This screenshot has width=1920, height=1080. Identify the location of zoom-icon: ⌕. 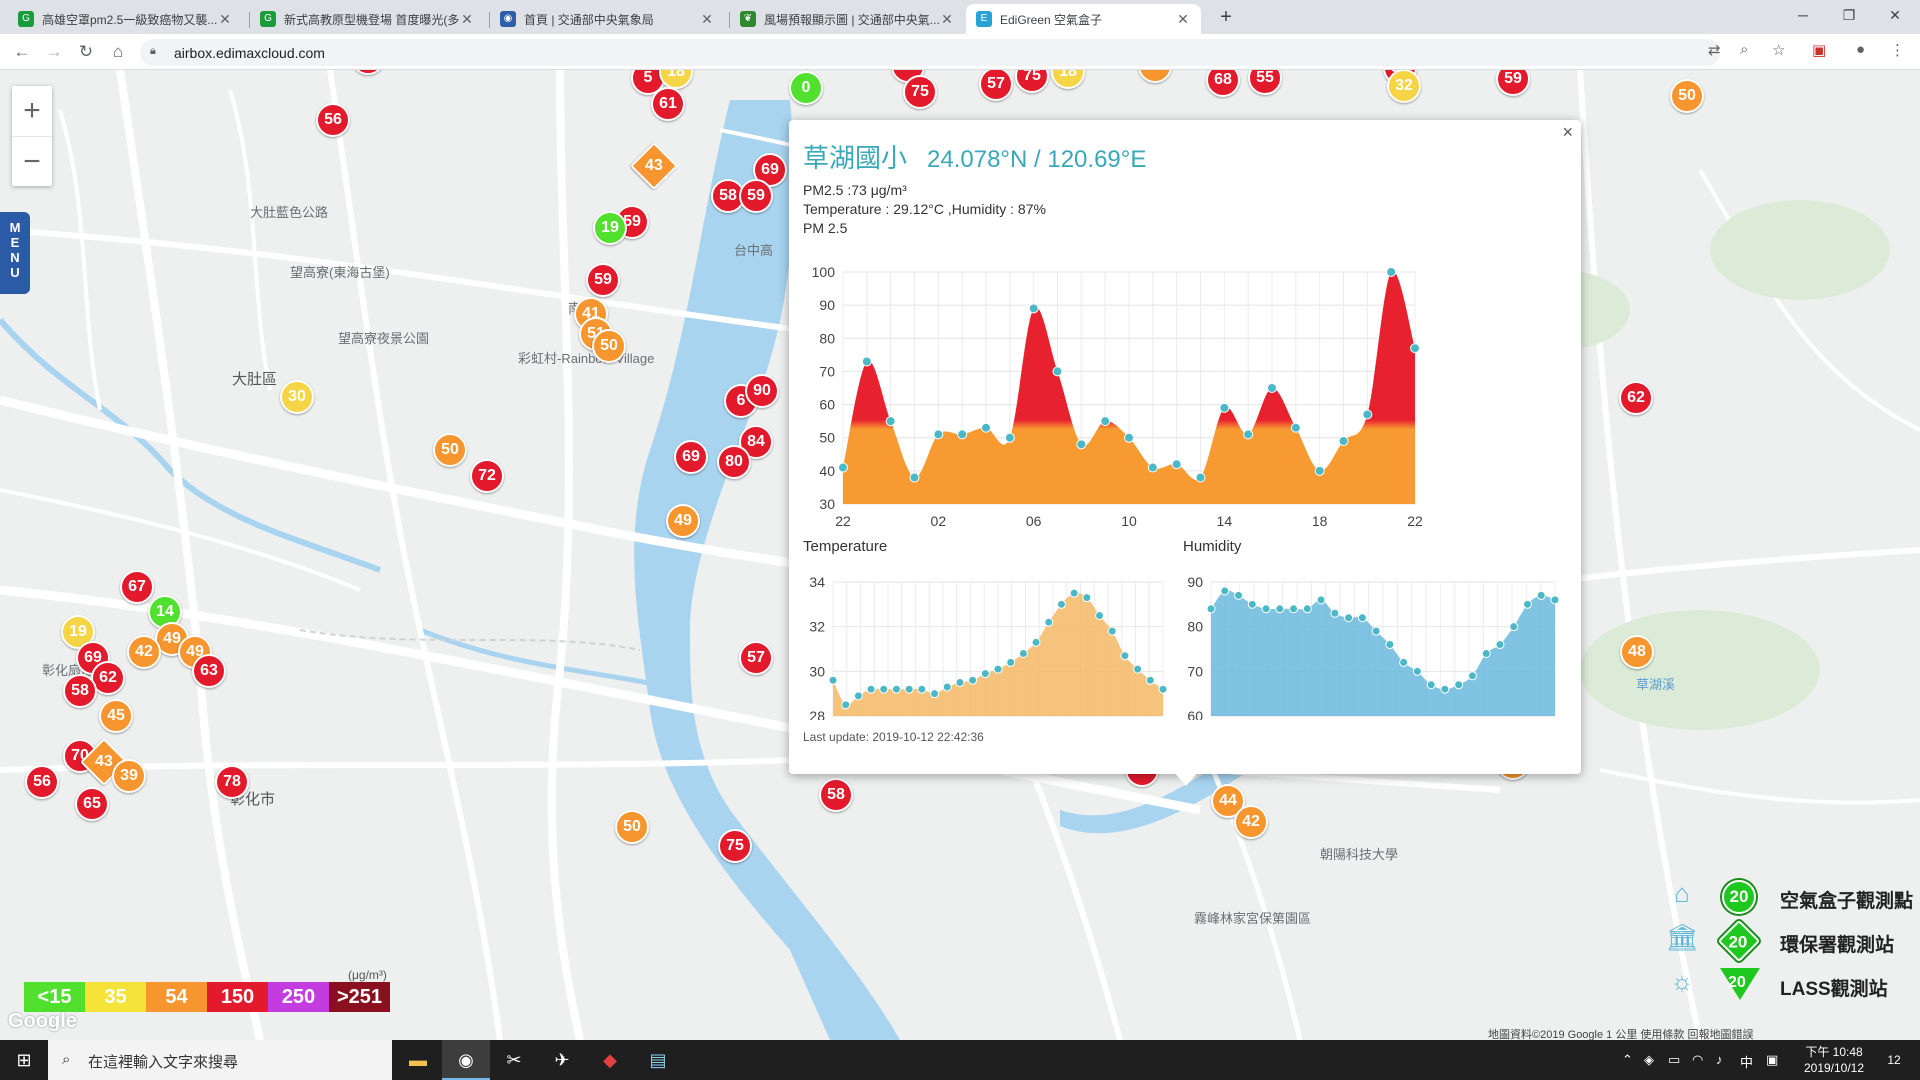
(1744, 49).